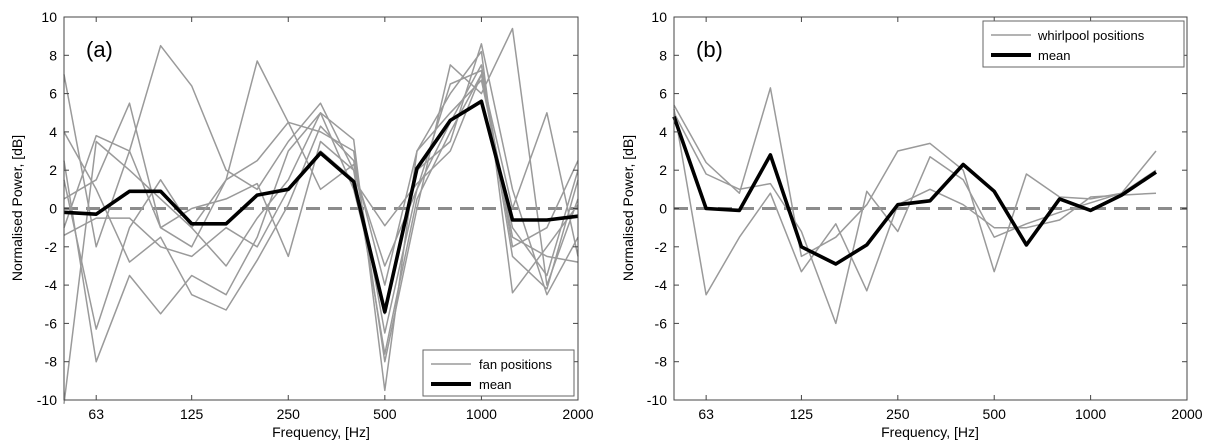  I want to click on panel-b-ytick-label: 2, so click(663, 170).